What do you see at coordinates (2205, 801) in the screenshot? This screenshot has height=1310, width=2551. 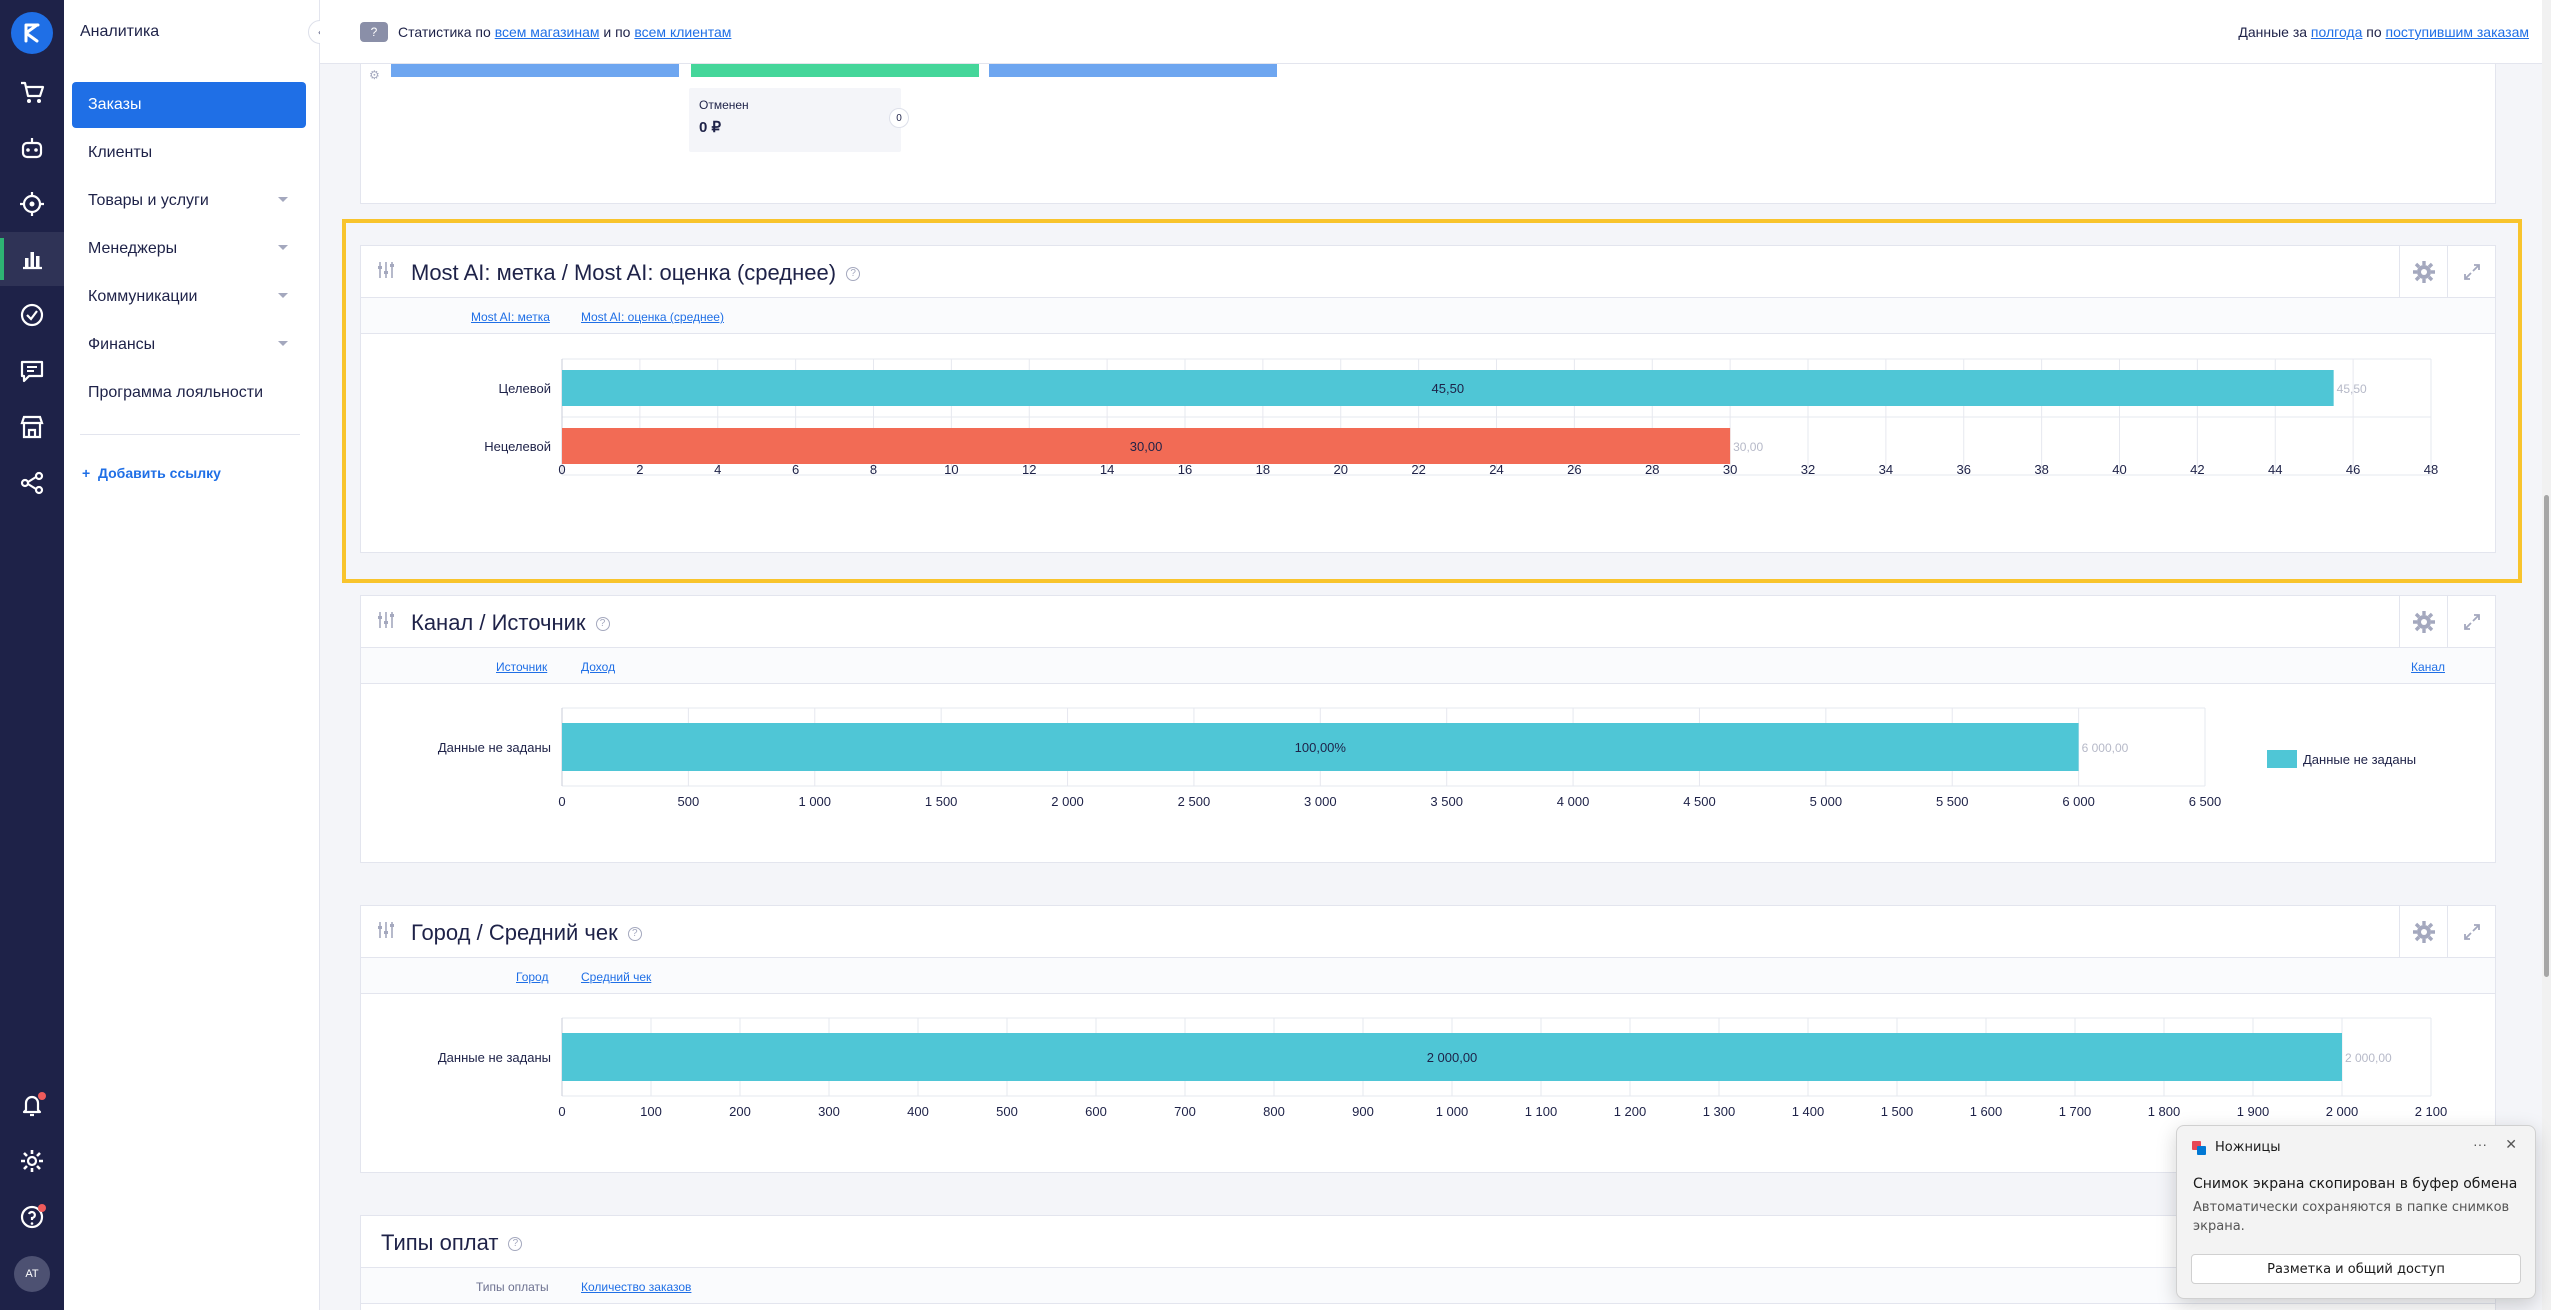 I see `tick-label: 6 500` at bounding box center [2205, 801].